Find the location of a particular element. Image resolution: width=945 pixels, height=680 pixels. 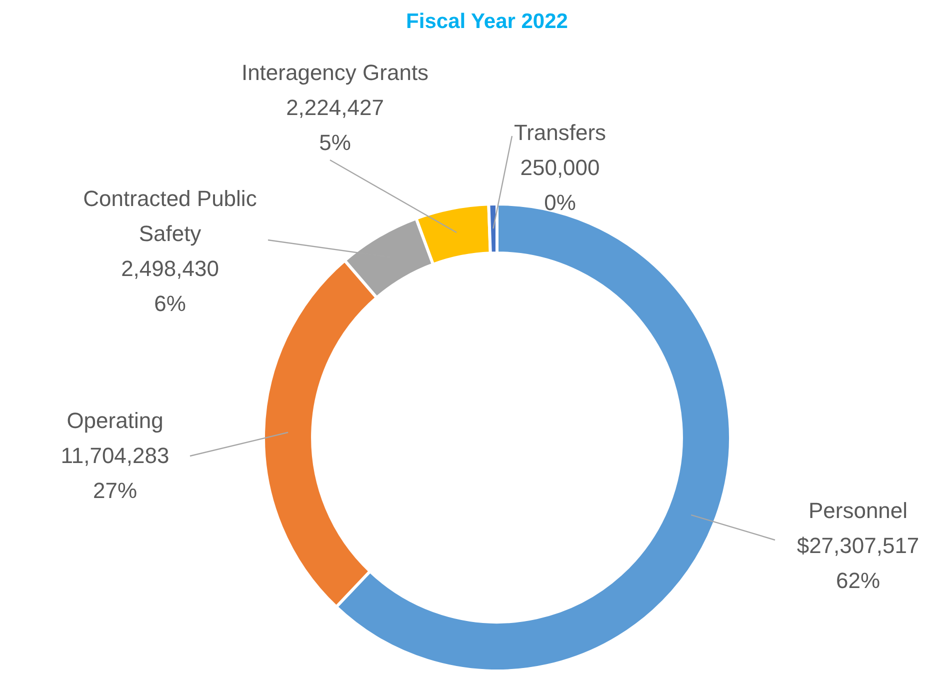

data-label: 250,000 0% is located at coordinates (560, 185).